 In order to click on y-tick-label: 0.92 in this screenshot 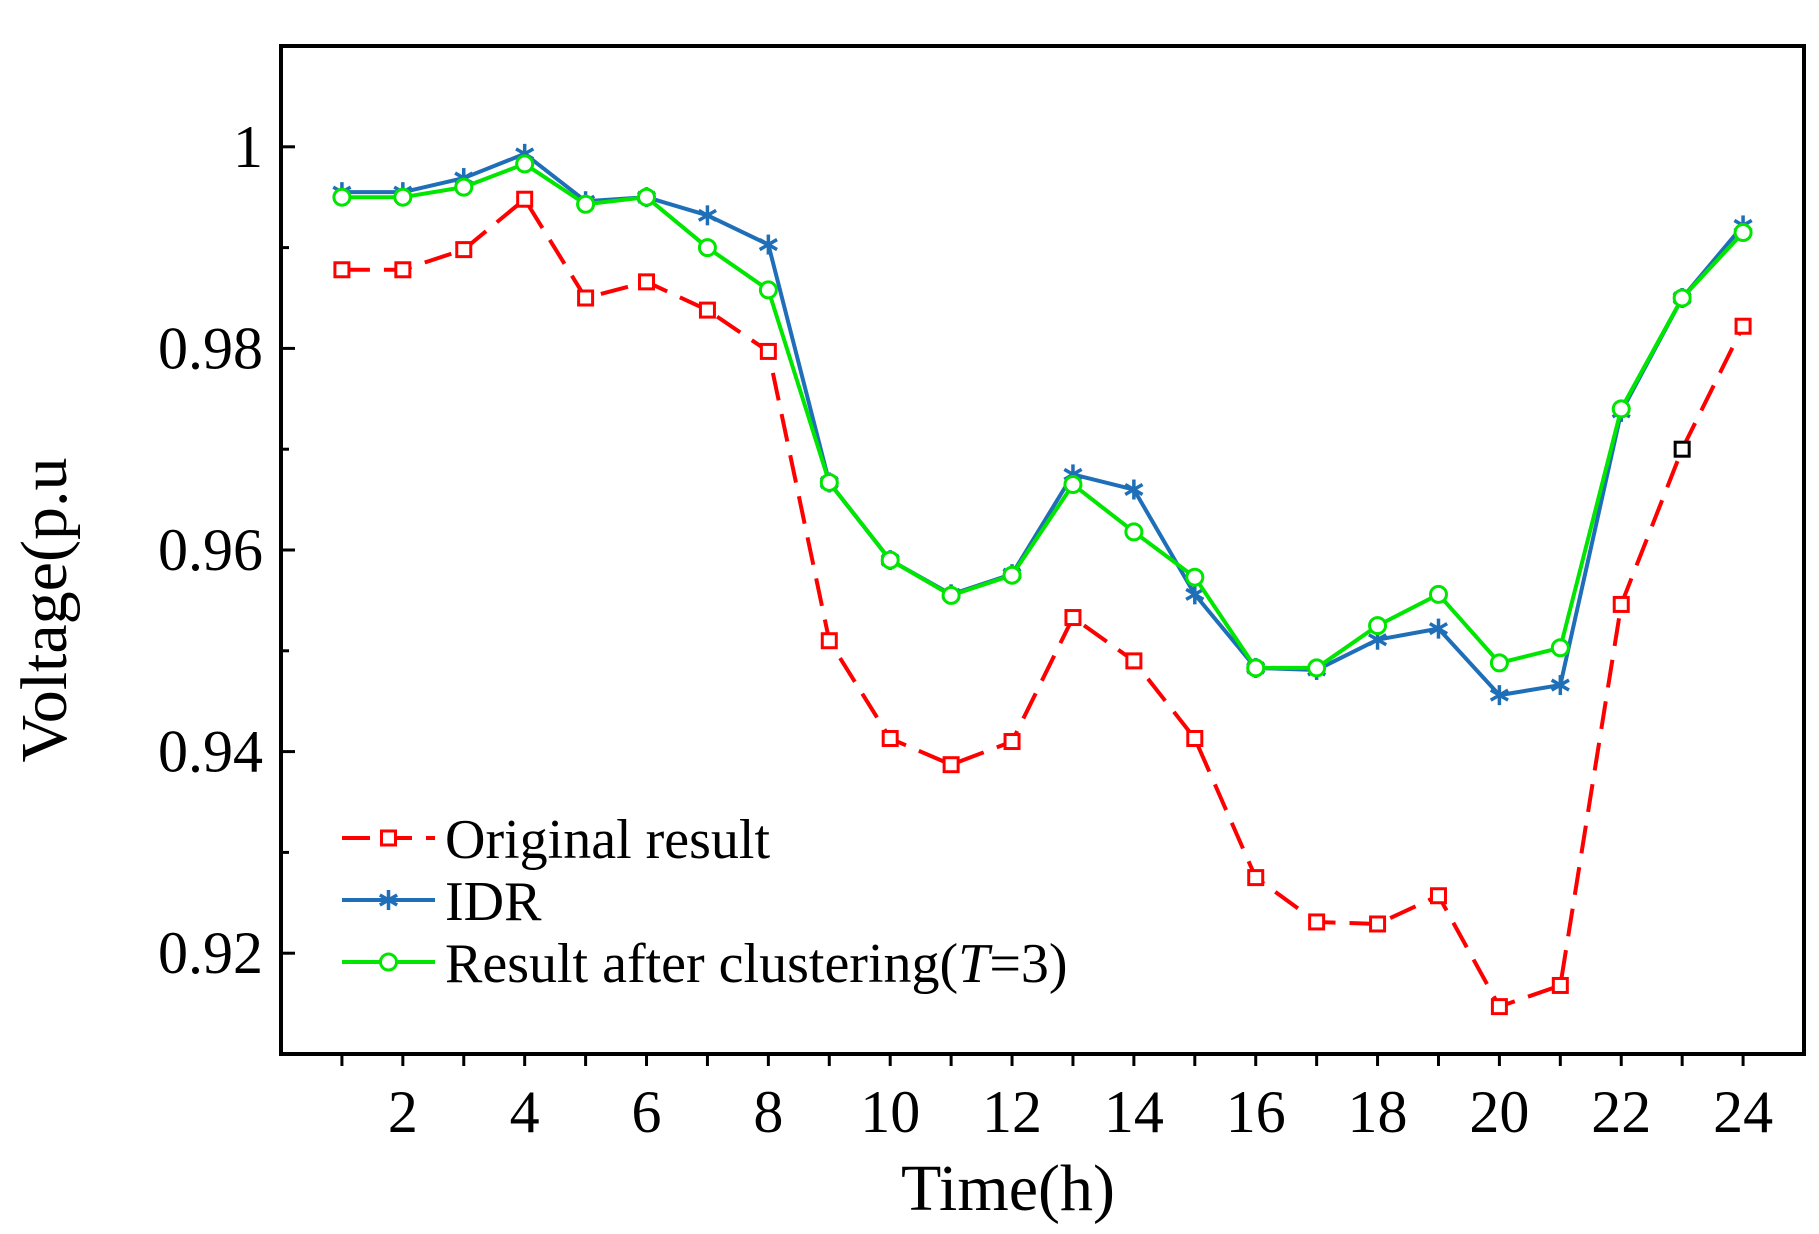, I will do `click(210, 953)`.